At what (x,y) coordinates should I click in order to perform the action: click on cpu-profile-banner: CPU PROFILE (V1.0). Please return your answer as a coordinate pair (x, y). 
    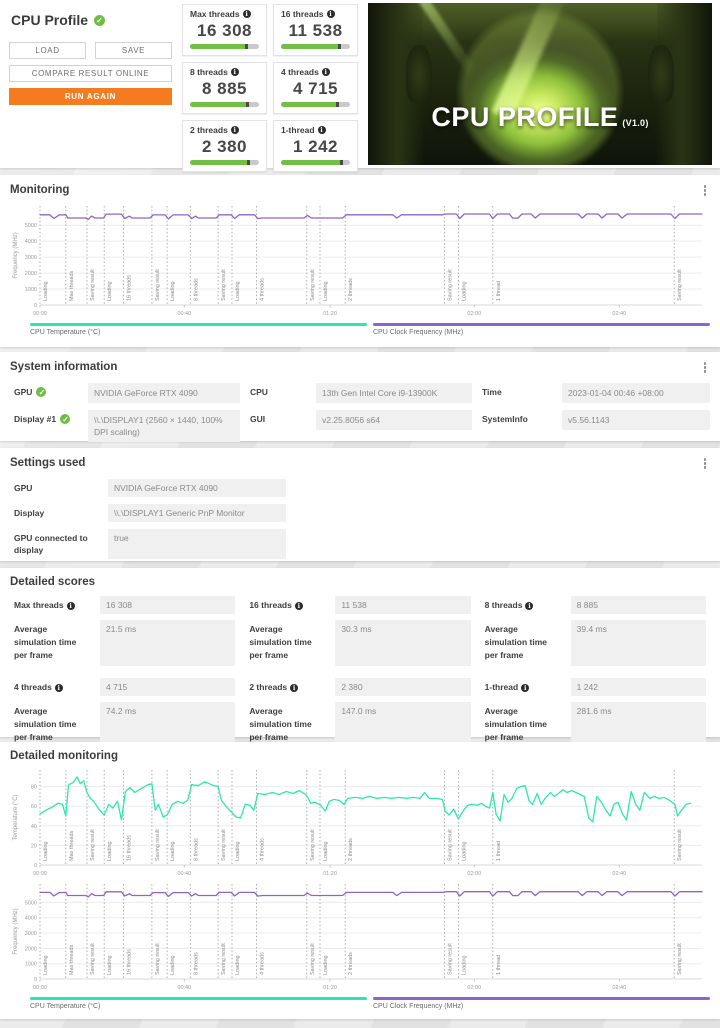
    Looking at the image, I should click on (540, 84).